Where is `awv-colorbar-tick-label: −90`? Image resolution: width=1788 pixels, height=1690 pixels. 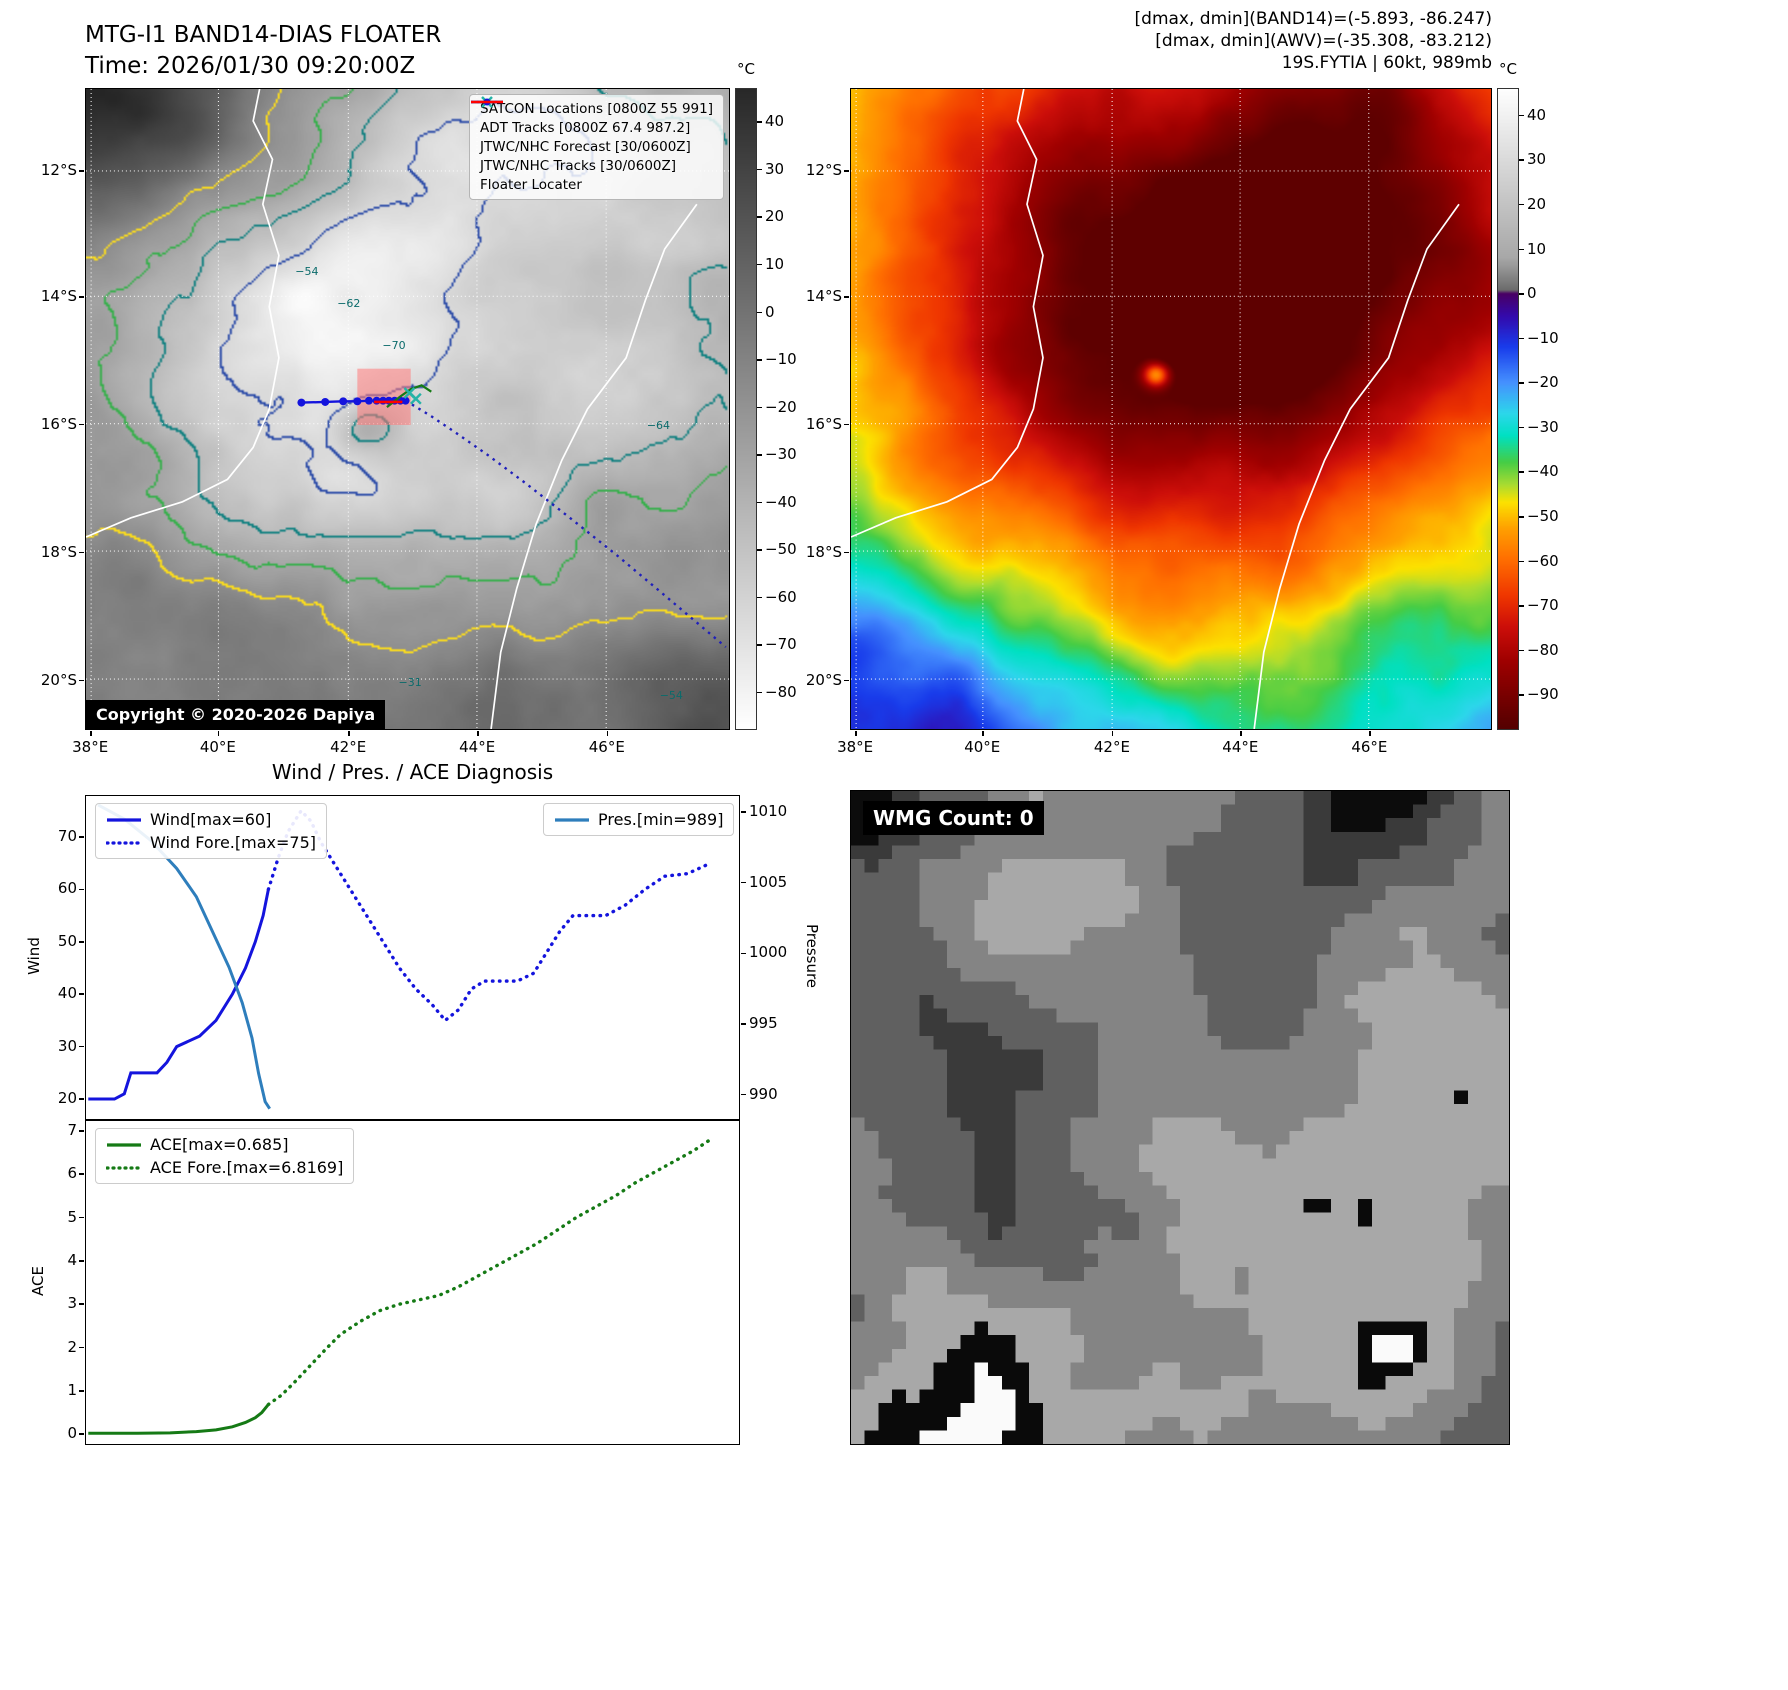
awv-colorbar-tick-label: −90 is located at coordinates (1543, 694).